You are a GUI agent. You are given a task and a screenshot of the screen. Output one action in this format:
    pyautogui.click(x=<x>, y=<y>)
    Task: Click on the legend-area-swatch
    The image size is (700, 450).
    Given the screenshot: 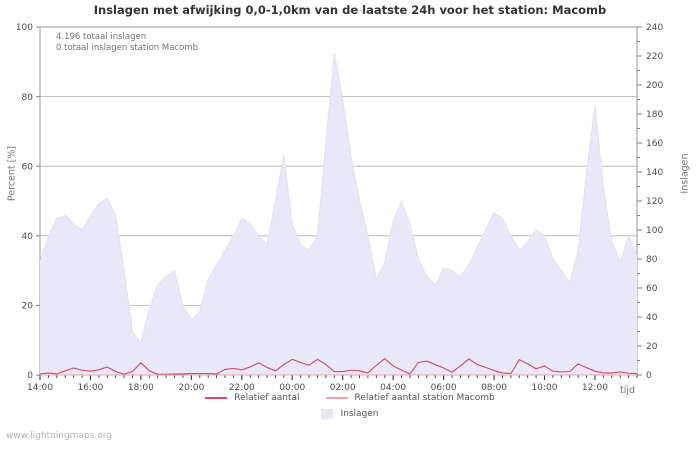 What is the action you would take?
    pyautogui.click(x=327, y=414)
    